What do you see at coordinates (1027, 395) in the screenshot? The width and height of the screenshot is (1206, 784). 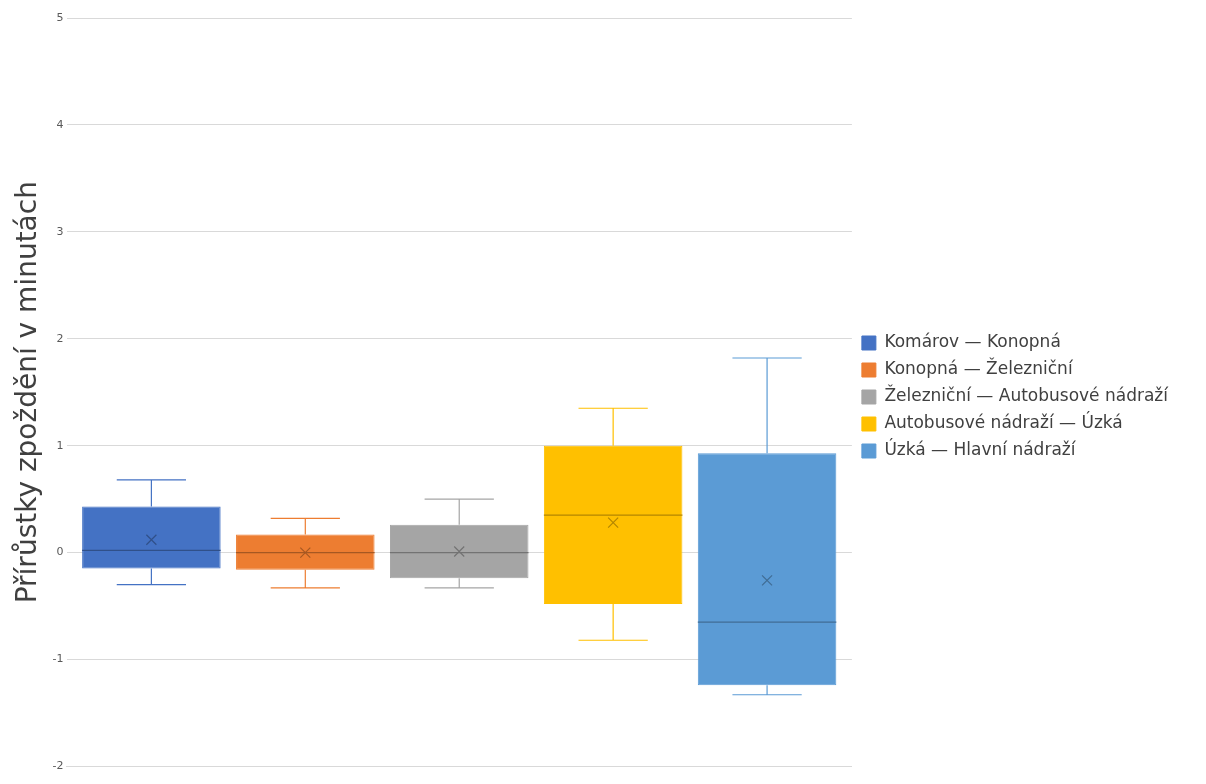 I see `legend-label: Železniční — Autobusové nádraží` at bounding box center [1027, 395].